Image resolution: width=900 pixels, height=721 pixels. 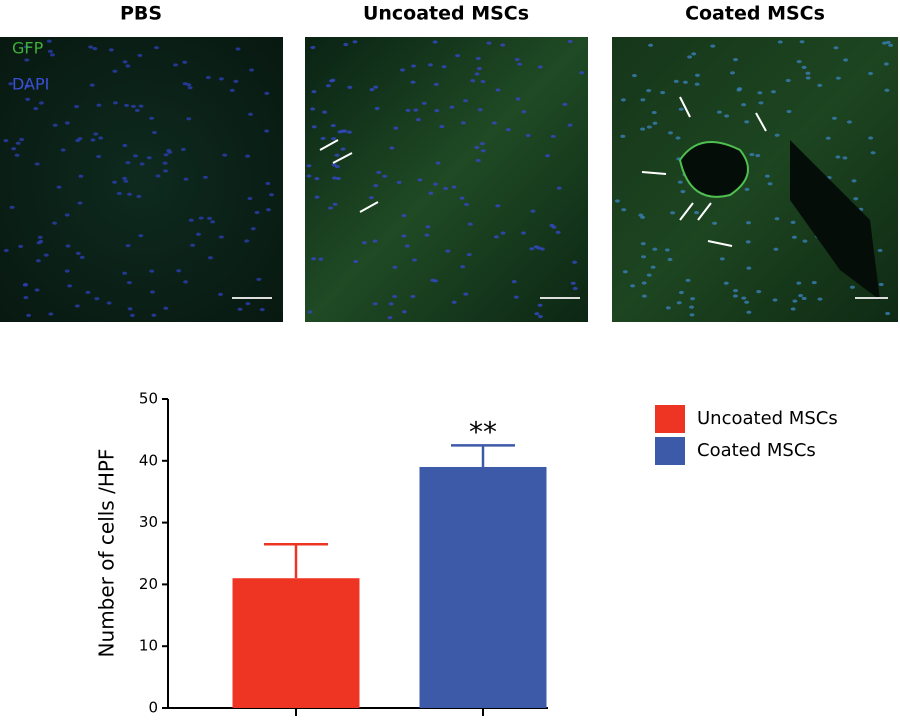 What do you see at coordinates (148, 522) in the screenshot?
I see `y-tick-label: 30` at bounding box center [148, 522].